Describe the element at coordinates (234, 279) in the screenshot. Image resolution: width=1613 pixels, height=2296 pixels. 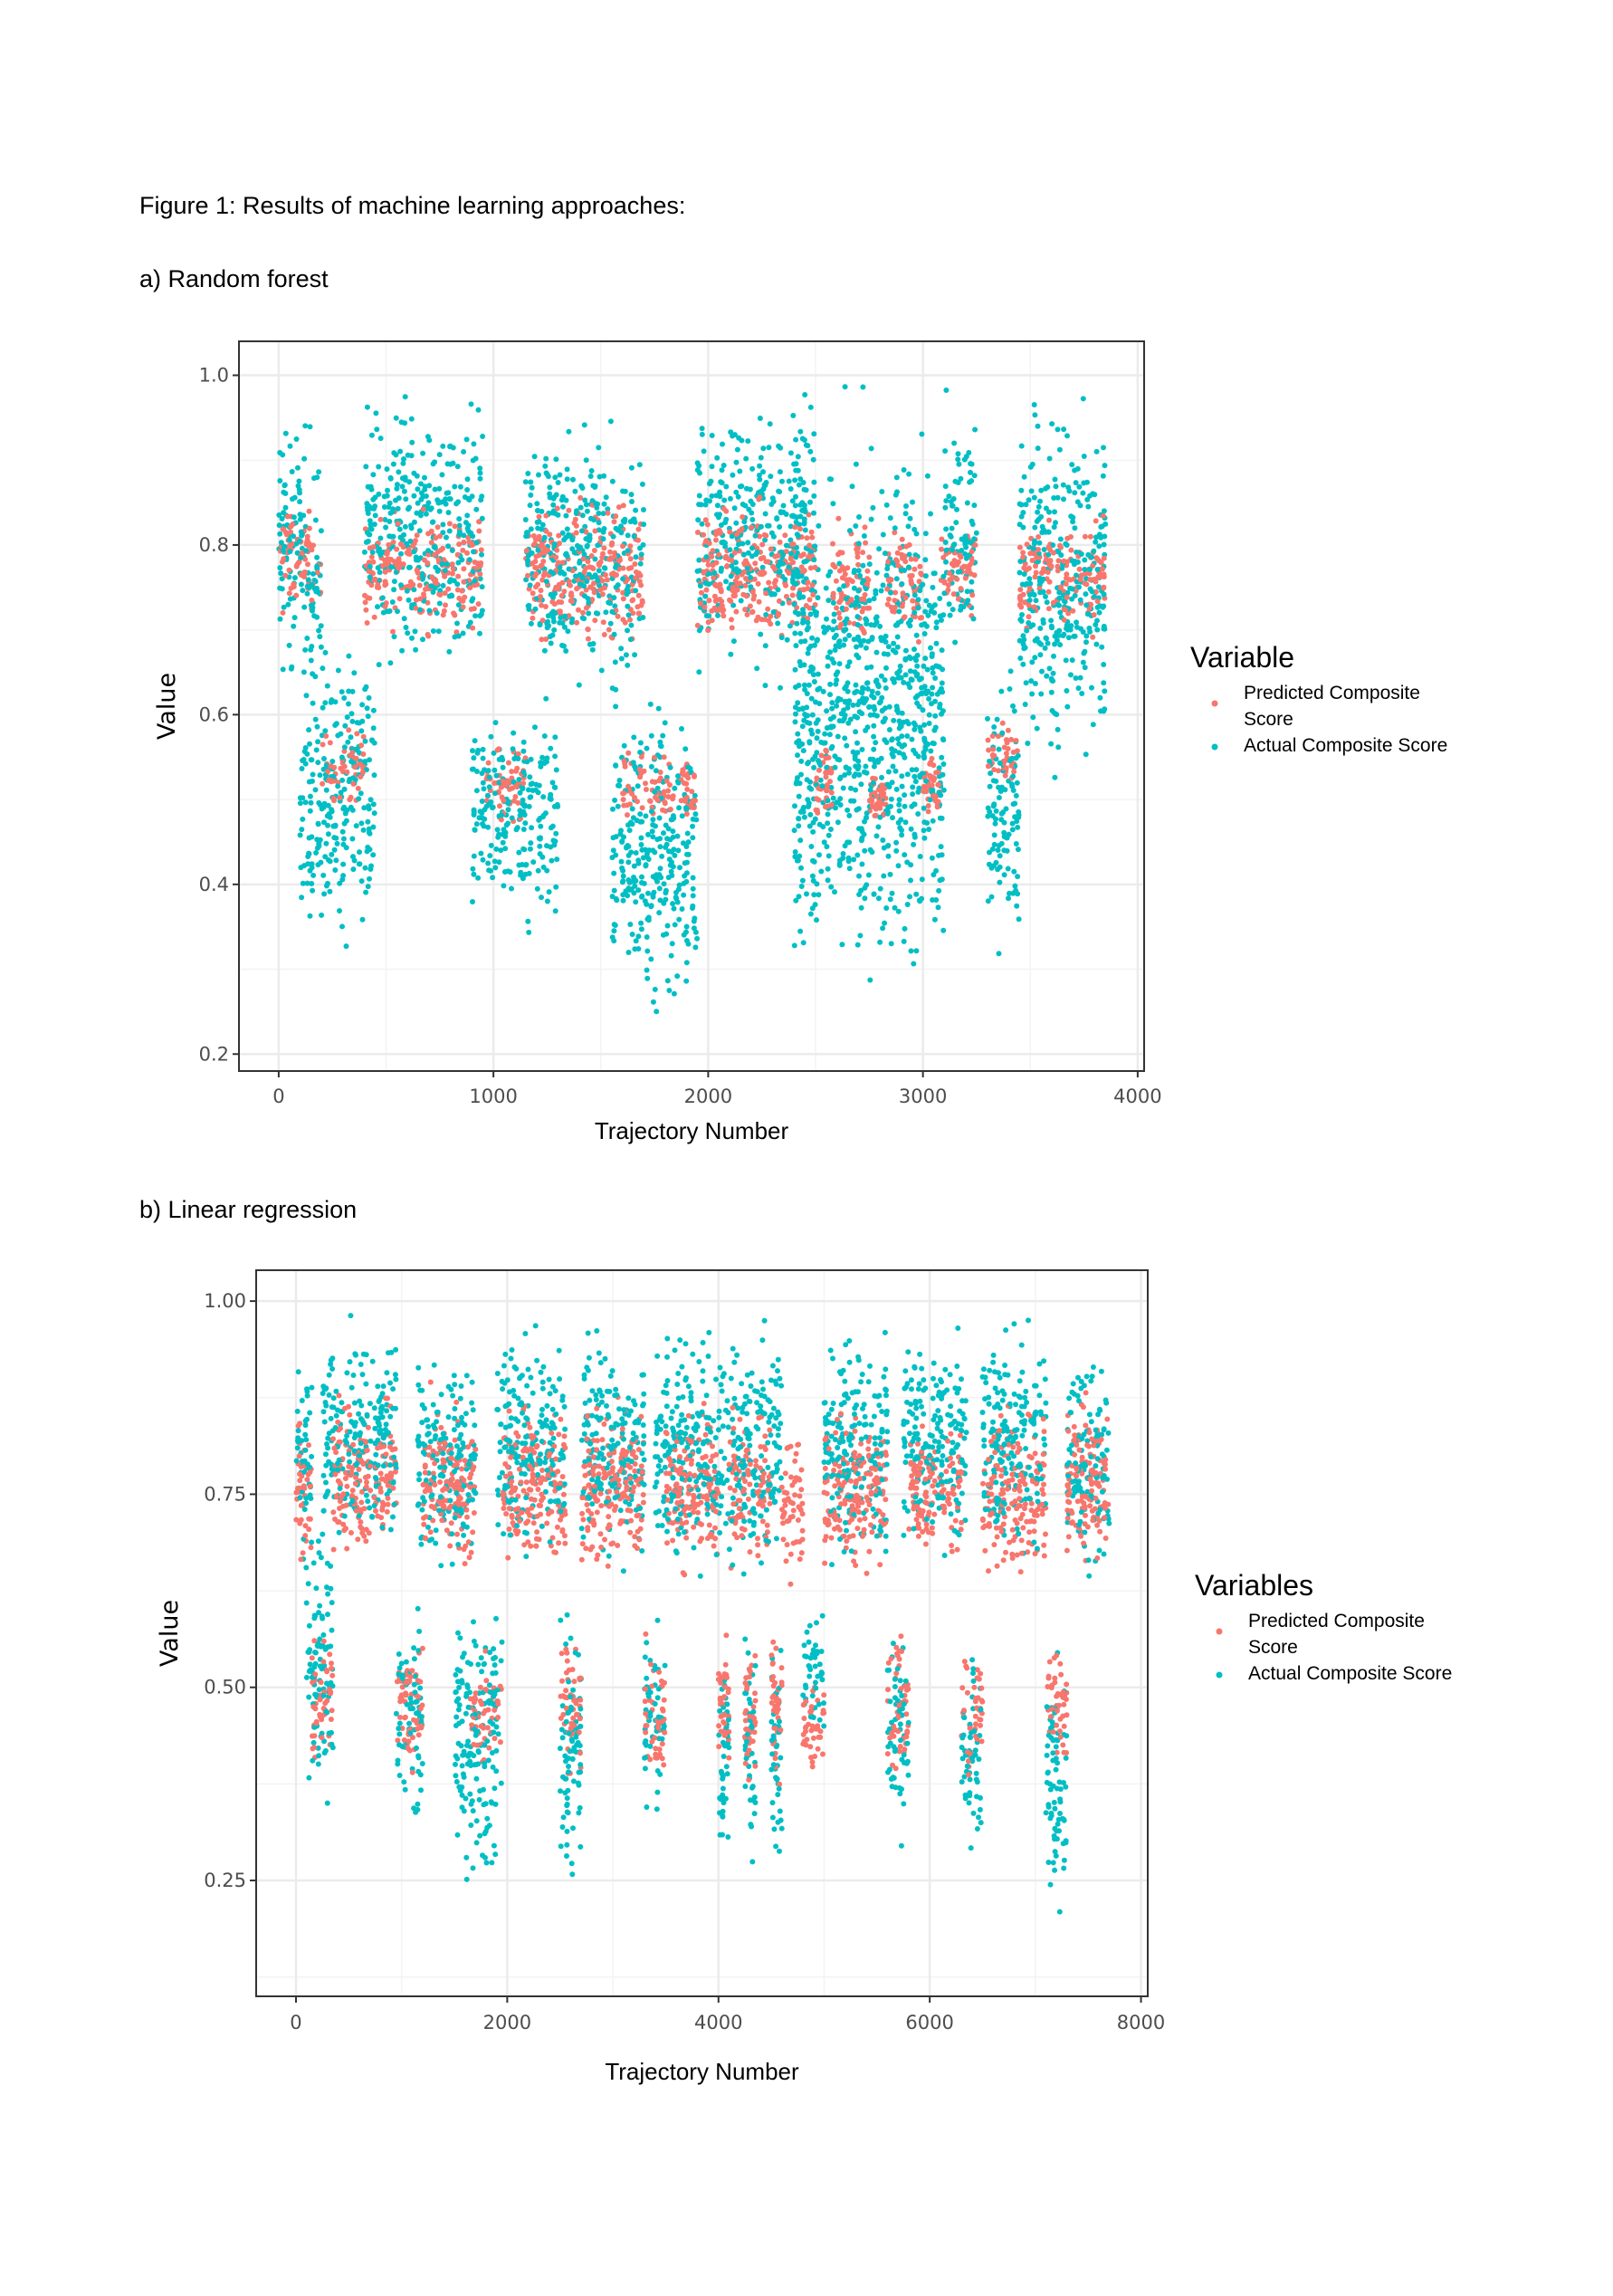
I see `panel-a-label: a) Random forest` at that location.